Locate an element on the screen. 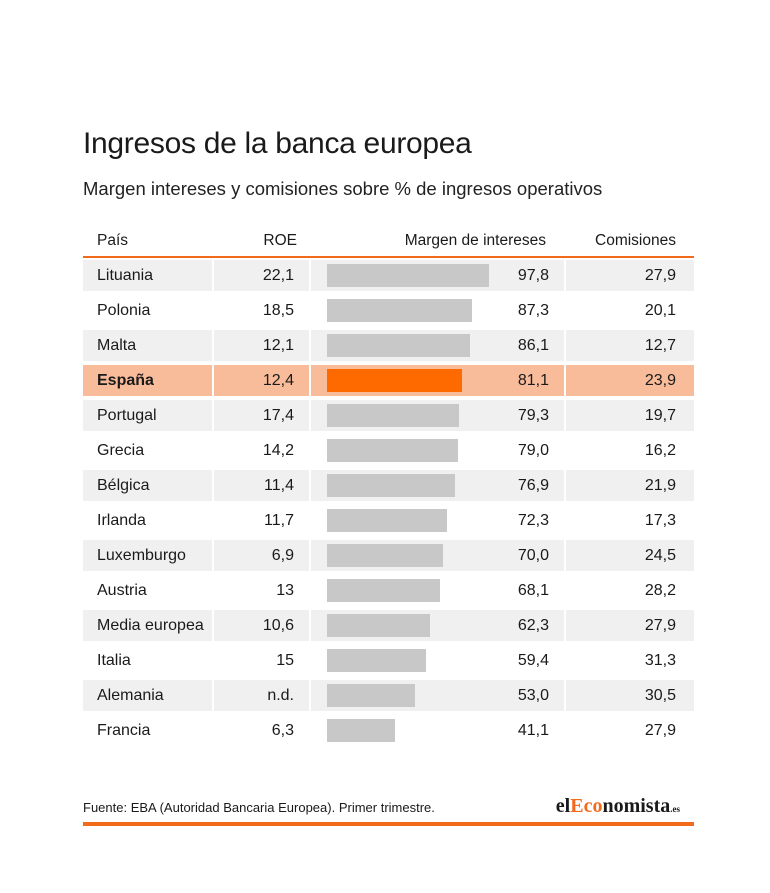  roe-value: 11,7 is located at coordinates (279, 520).